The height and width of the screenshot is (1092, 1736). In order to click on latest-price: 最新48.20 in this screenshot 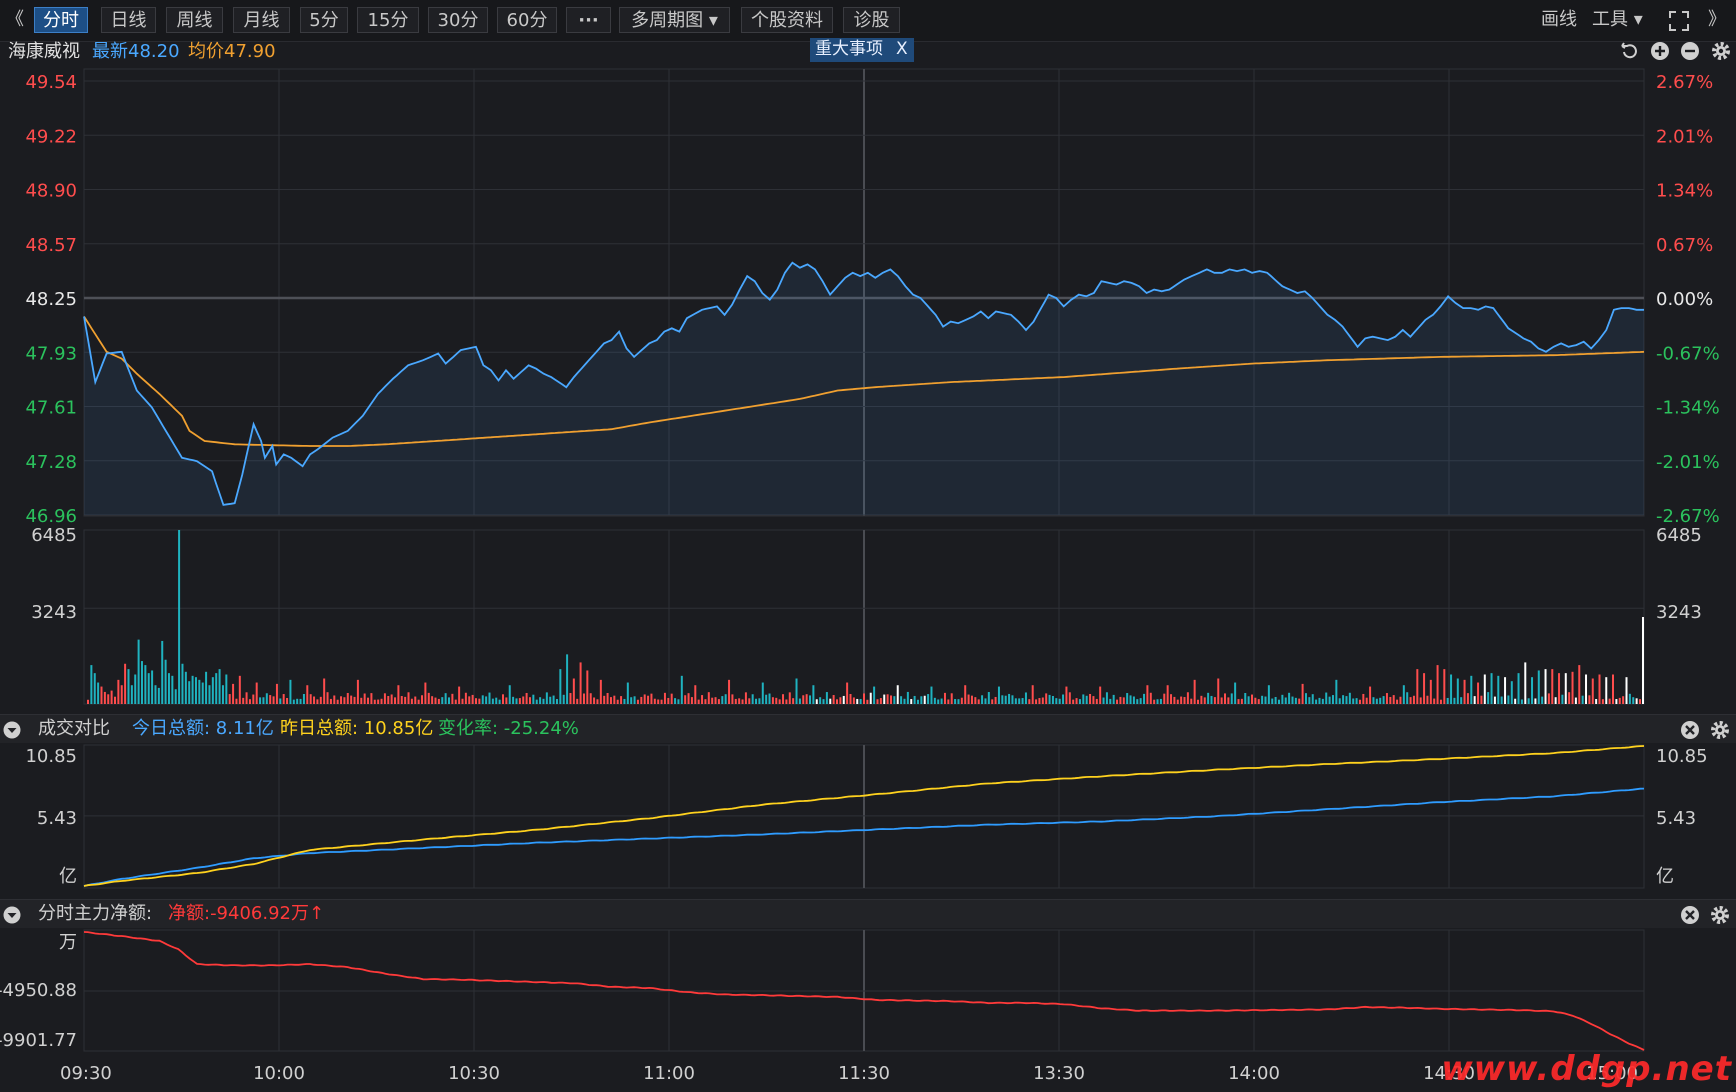, I will do `click(136, 51)`.